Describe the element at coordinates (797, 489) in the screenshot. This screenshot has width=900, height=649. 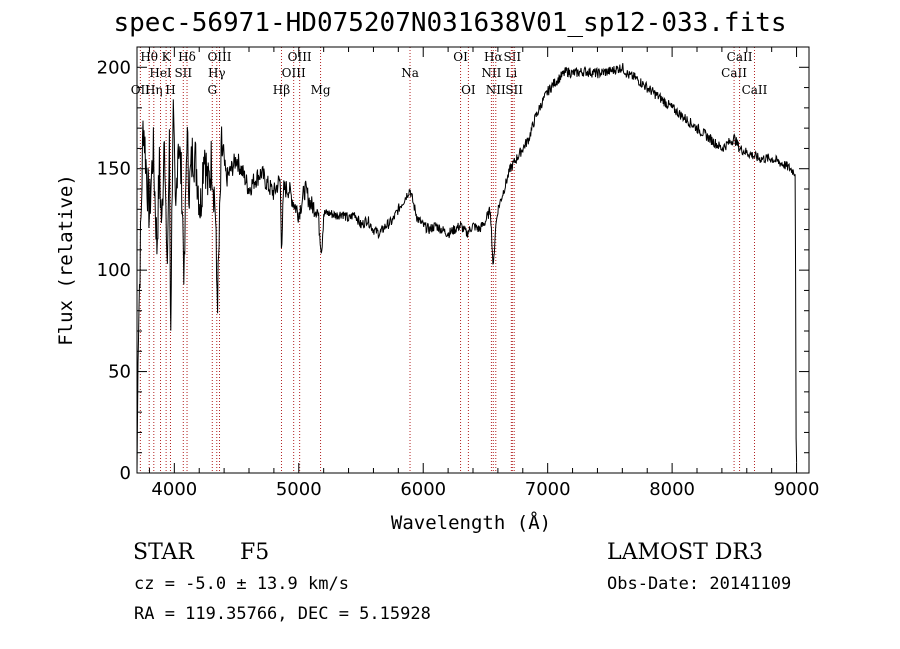
I see `x-tick-label: 9000` at that location.